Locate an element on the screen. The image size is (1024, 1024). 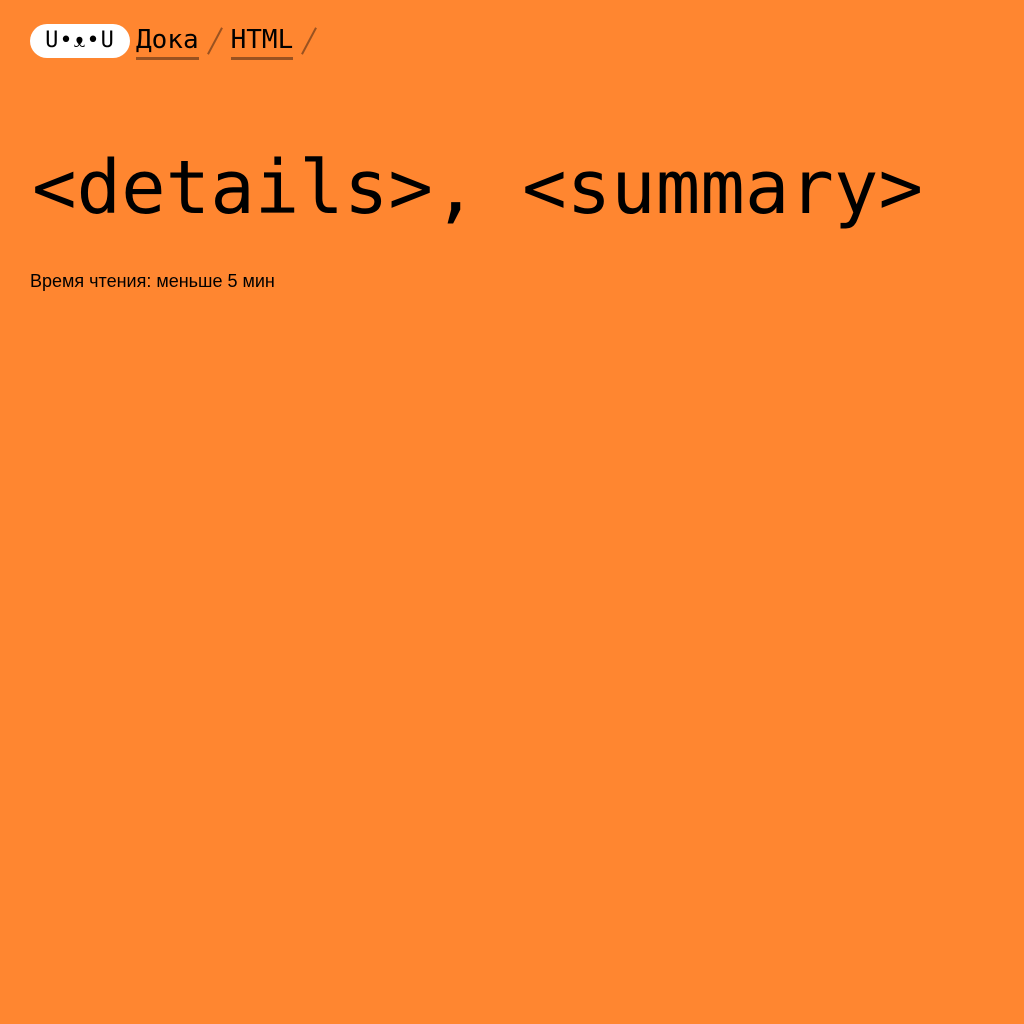
logo-home-link: U•ᴥ•U is located at coordinates (80, 41).